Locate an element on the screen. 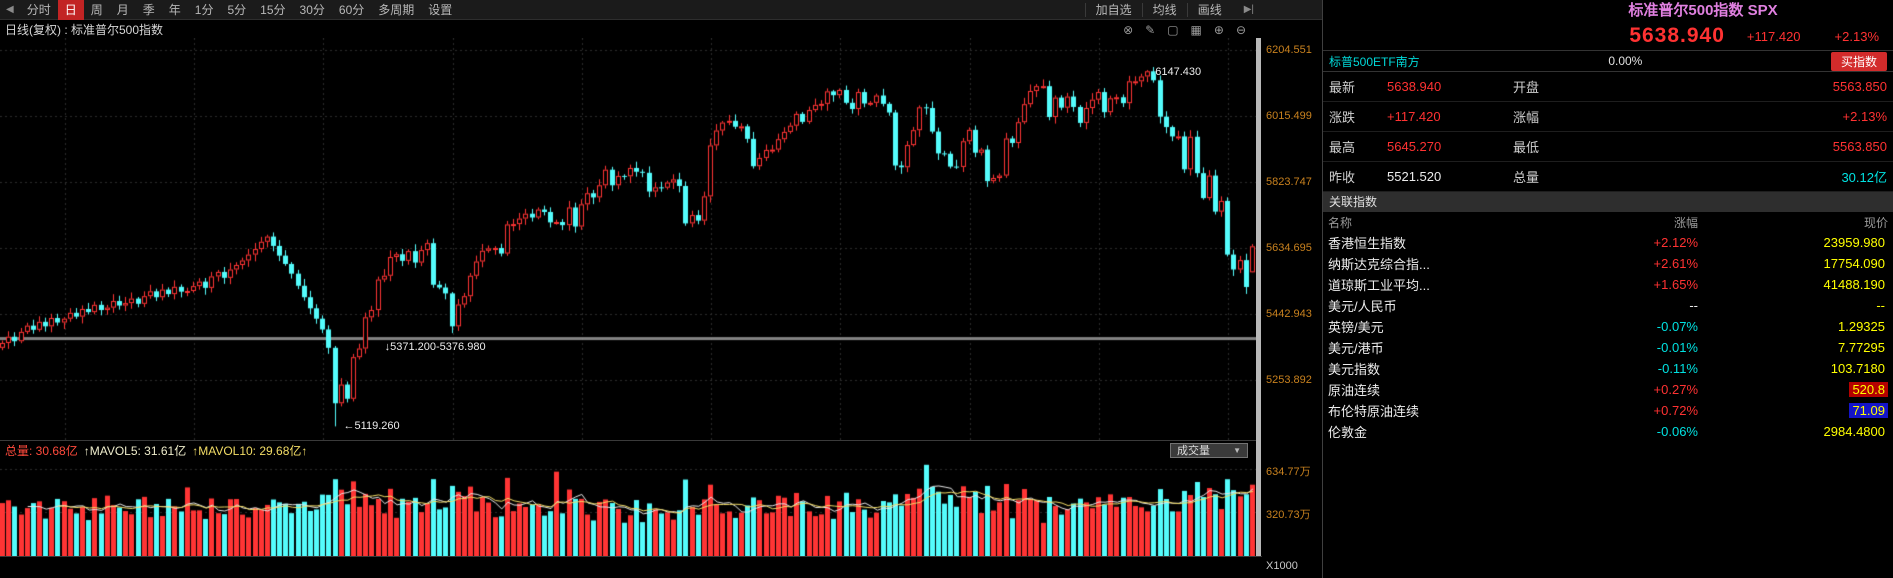 The height and width of the screenshot is (578, 1893). period-tab-week: 周 is located at coordinates (96, 9).